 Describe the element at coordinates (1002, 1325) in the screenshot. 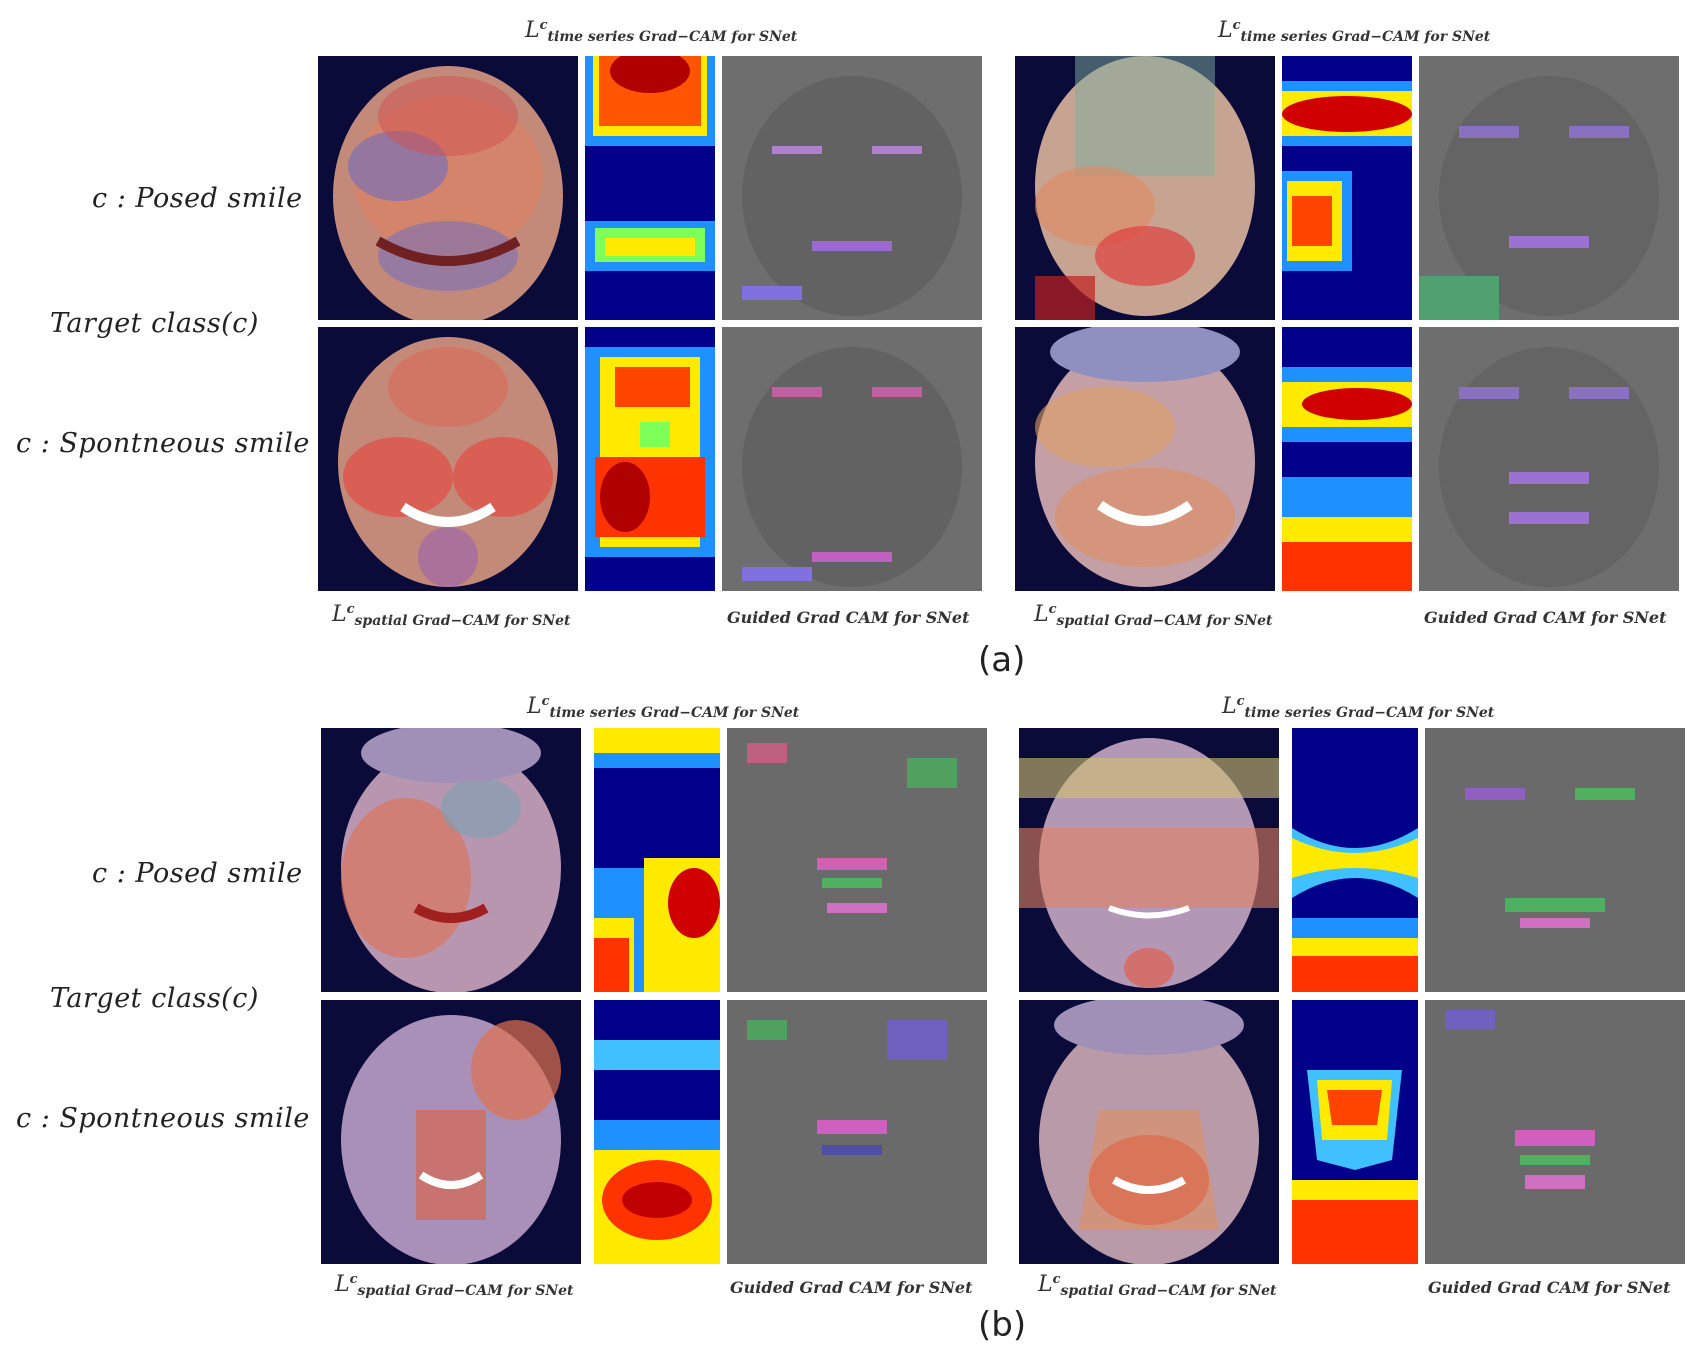

I see `panel-label-b: (b)` at that location.